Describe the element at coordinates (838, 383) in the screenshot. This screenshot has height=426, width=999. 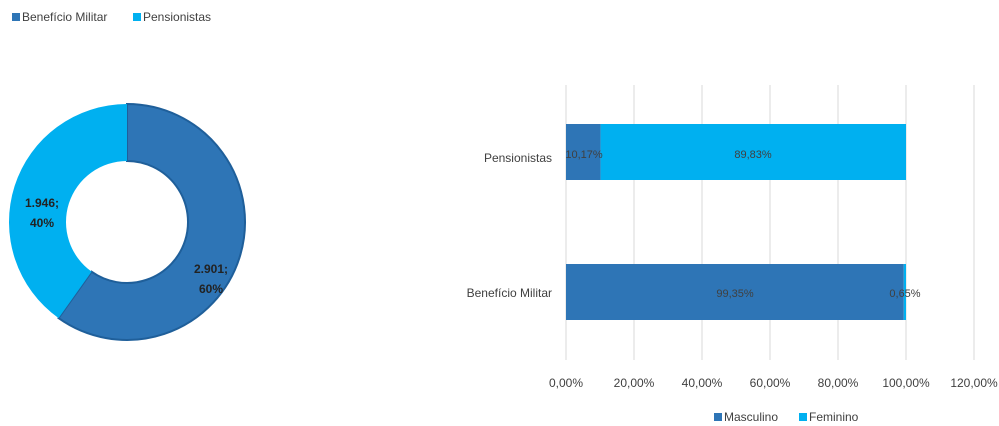
I see `bar-x-tick-label: 80,00%` at that location.